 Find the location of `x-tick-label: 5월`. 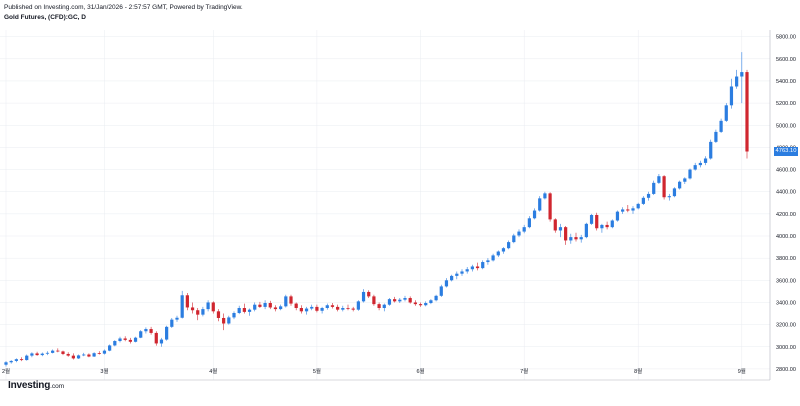

x-tick-label: 5월 is located at coordinates (317, 371).